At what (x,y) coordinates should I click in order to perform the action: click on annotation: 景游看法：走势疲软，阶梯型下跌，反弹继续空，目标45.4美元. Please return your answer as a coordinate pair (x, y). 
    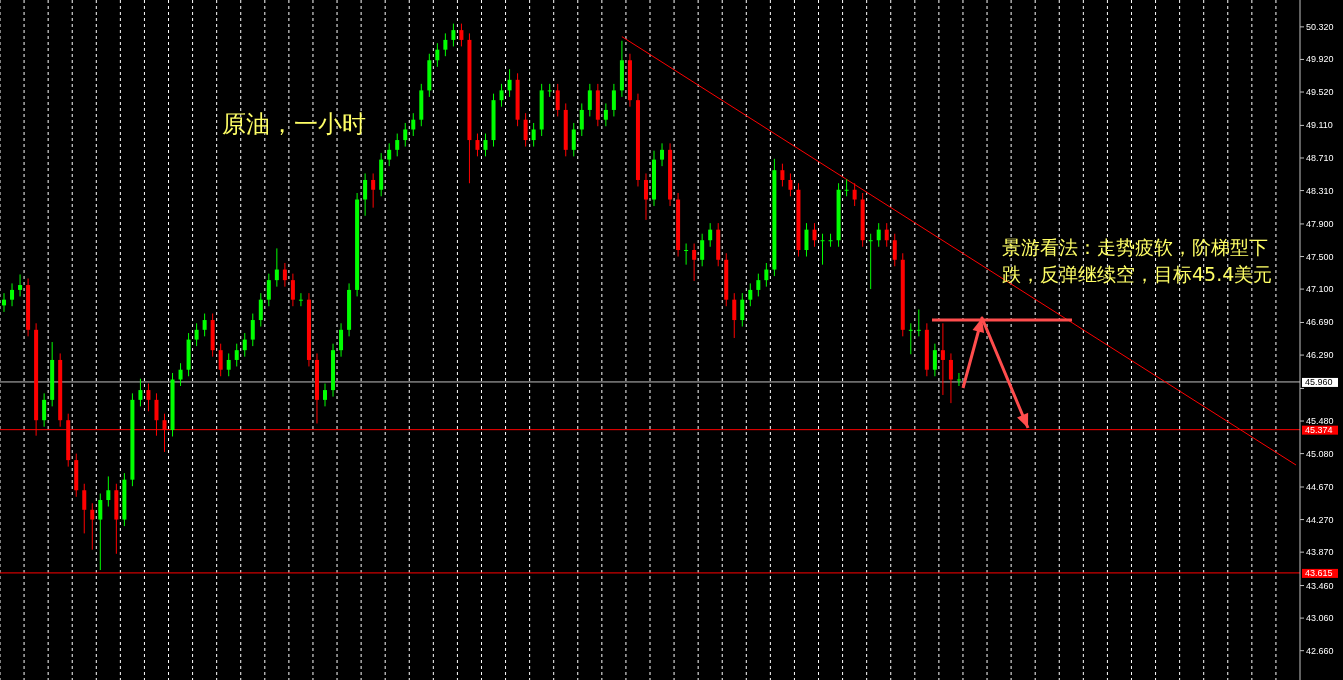
    Looking at the image, I should click on (1138, 261).